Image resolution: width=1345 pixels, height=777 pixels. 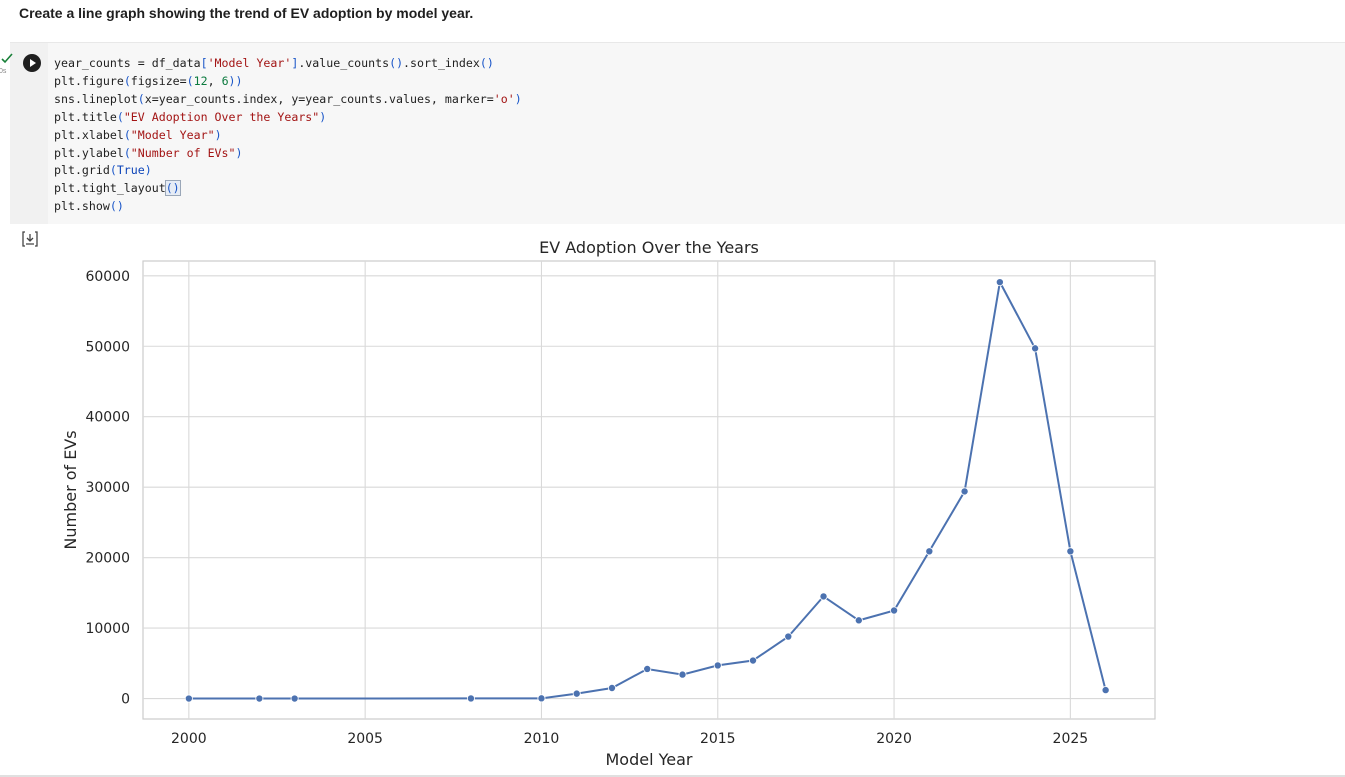 I want to click on output-toggle-icon, so click(x=30, y=239).